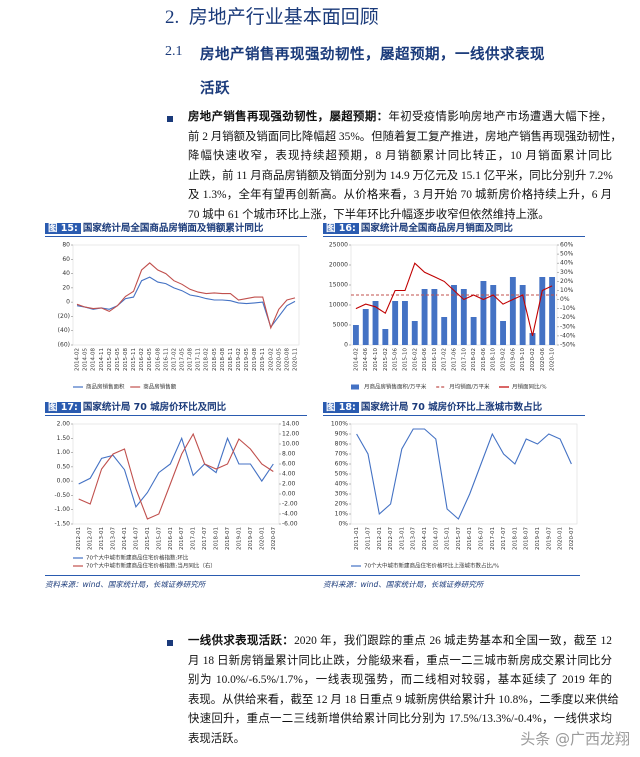  I want to click on subsection-heading: 房地产销售再现强劲韧性，屡超预期，一线供求表现, so click(372, 55).